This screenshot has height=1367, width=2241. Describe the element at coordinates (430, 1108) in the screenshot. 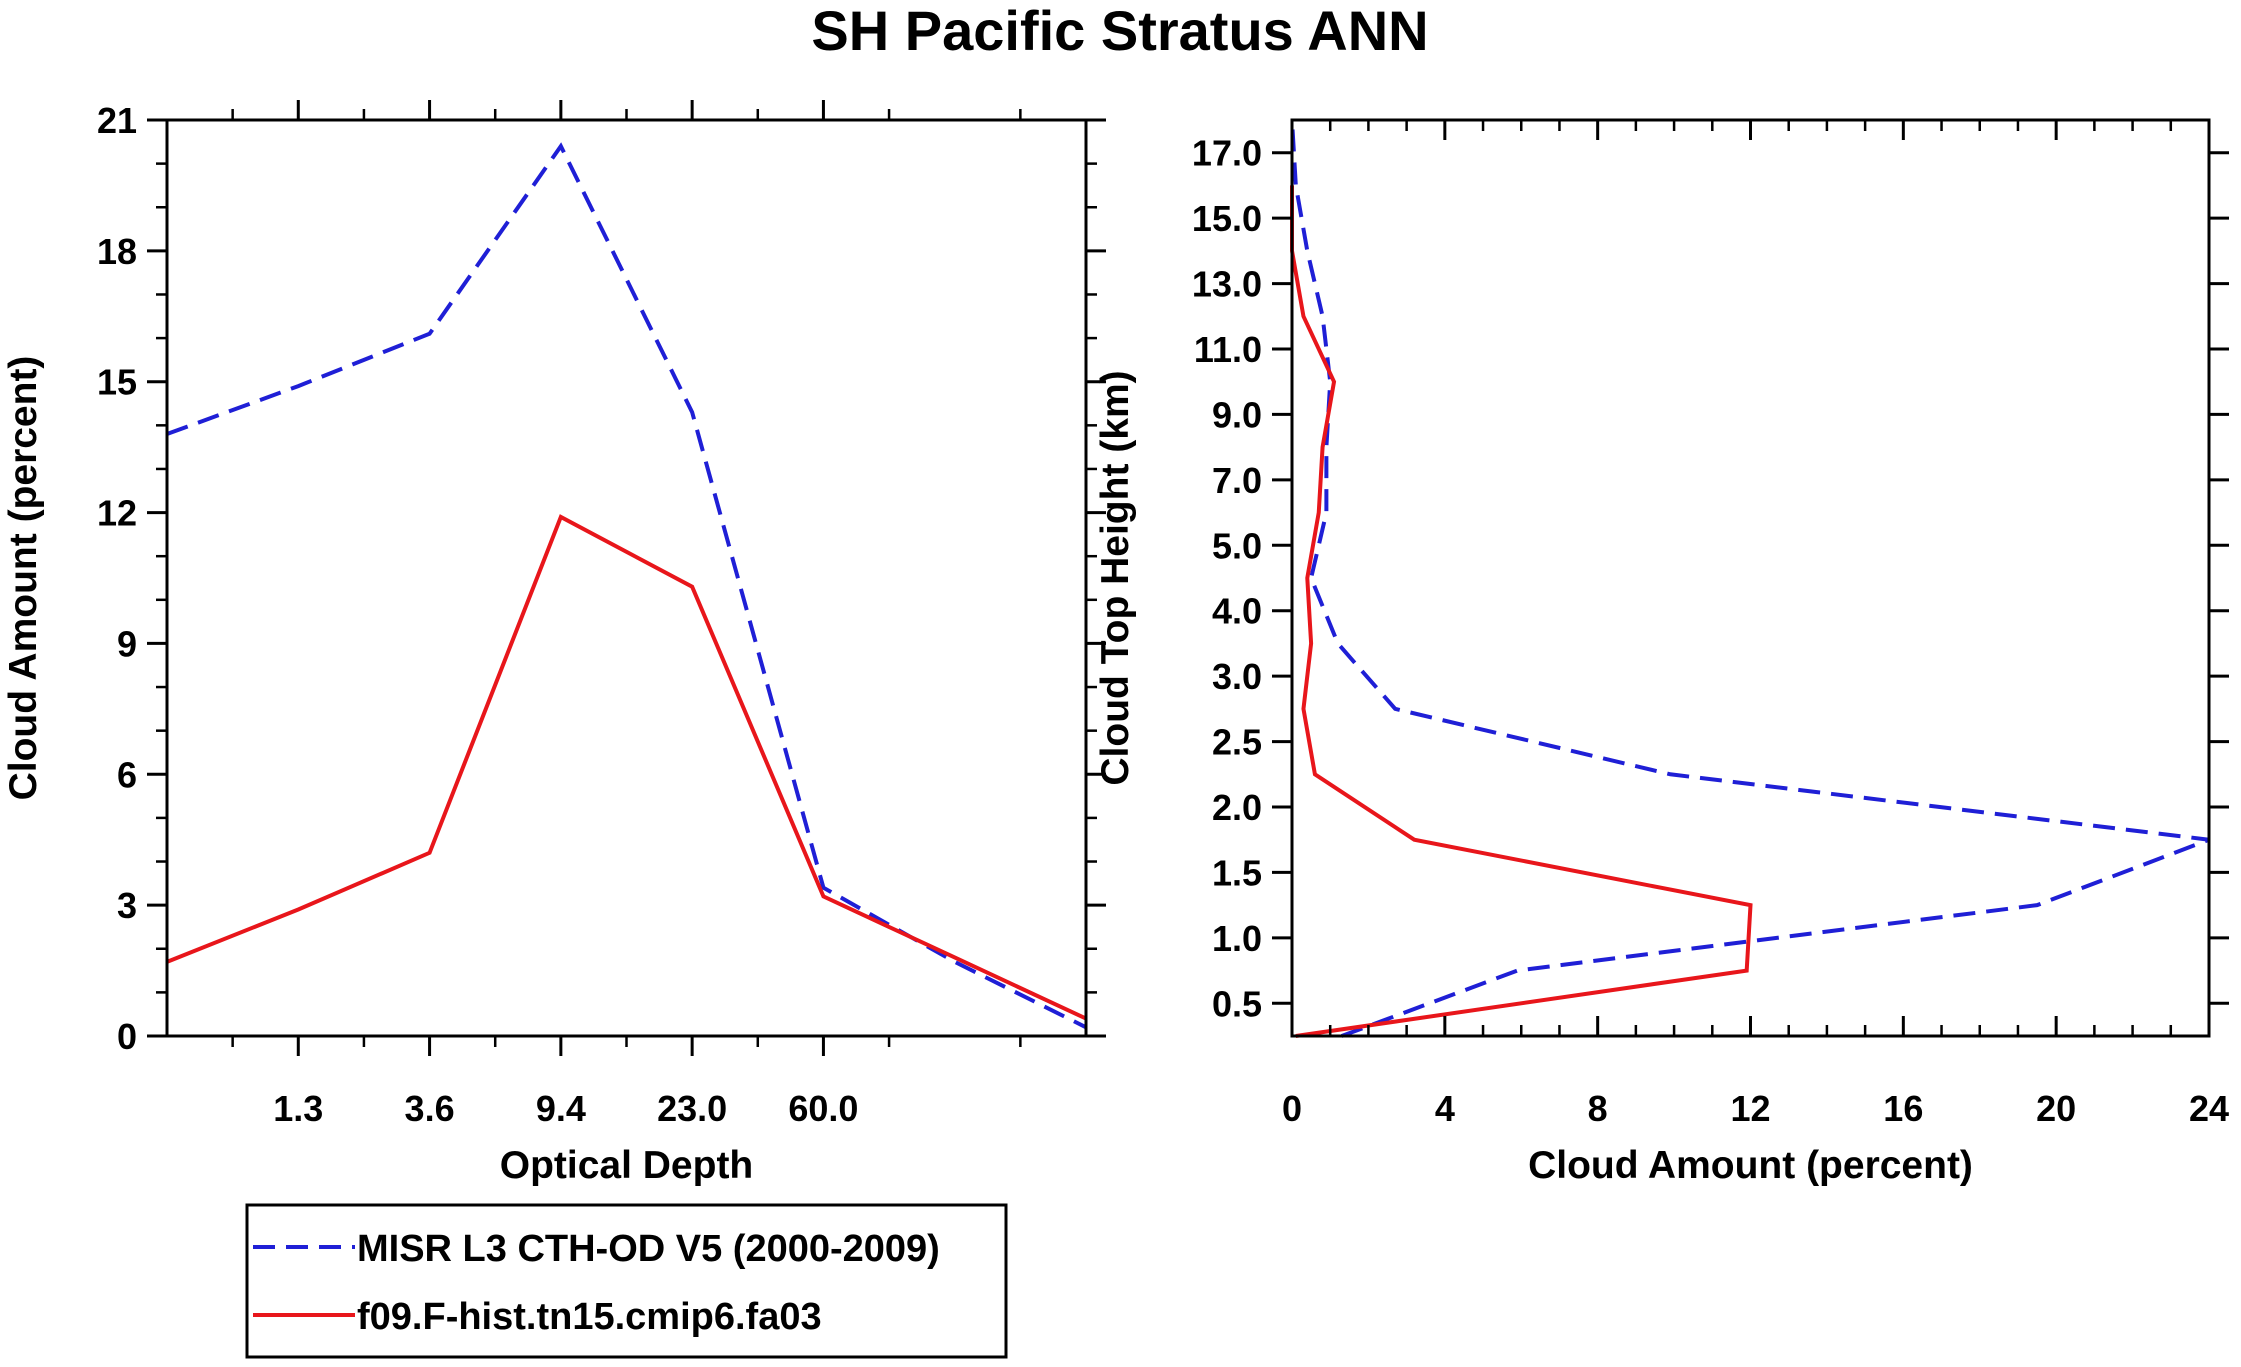

I see `x-tick-label: 3.6` at that location.